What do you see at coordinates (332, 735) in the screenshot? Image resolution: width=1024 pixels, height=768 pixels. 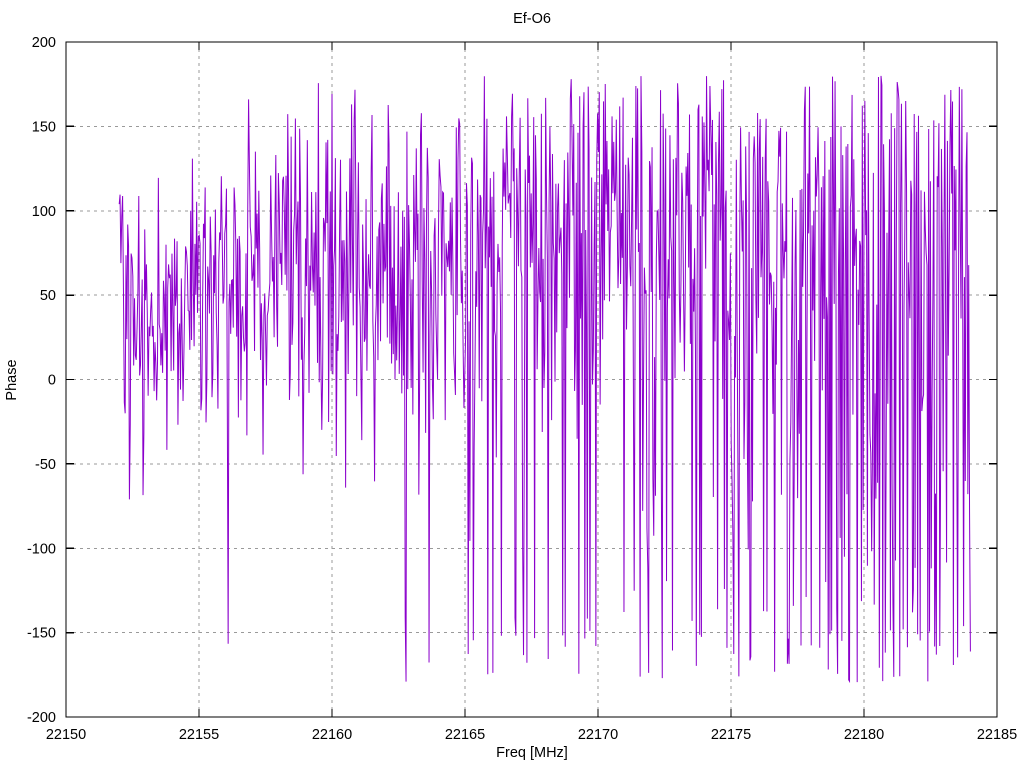 I see `x-tick-label: 22160` at bounding box center [332, 735].